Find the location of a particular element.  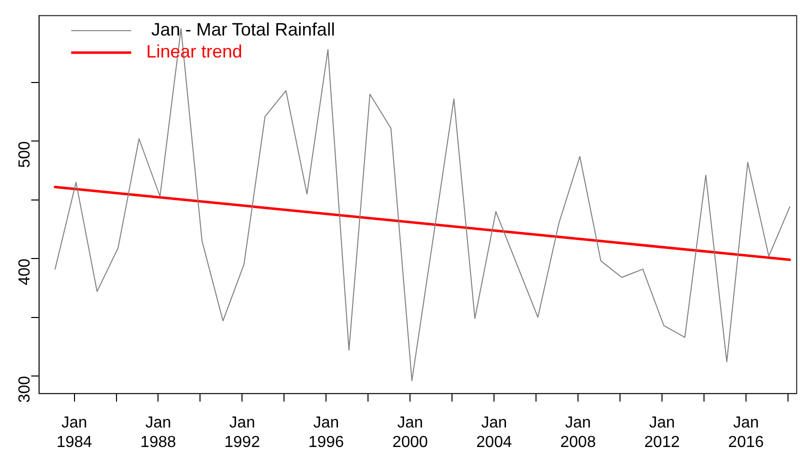

x-tick-label: Jan 2012 is located at coordinates (662, 432).